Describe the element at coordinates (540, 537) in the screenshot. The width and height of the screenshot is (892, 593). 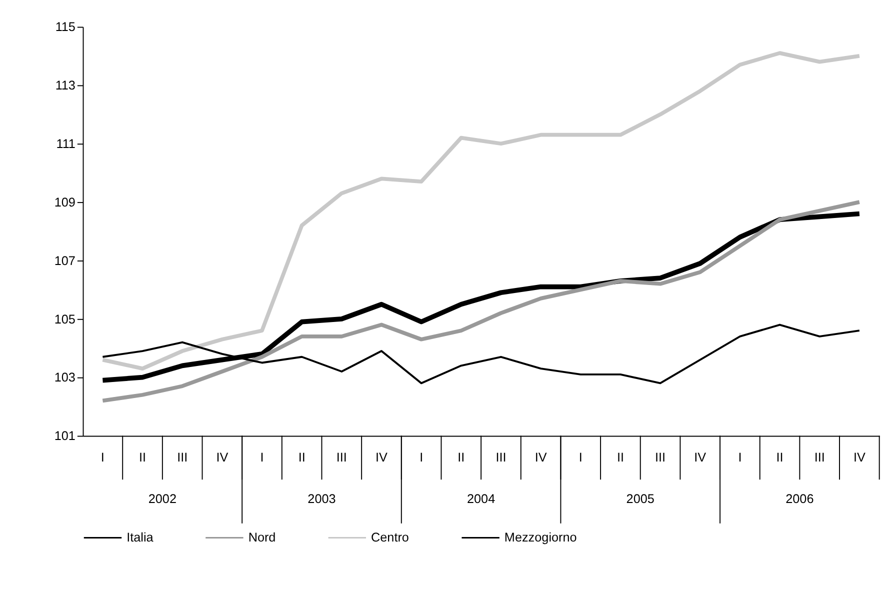
I see `legend-label: Mezzogiorno` at that location.